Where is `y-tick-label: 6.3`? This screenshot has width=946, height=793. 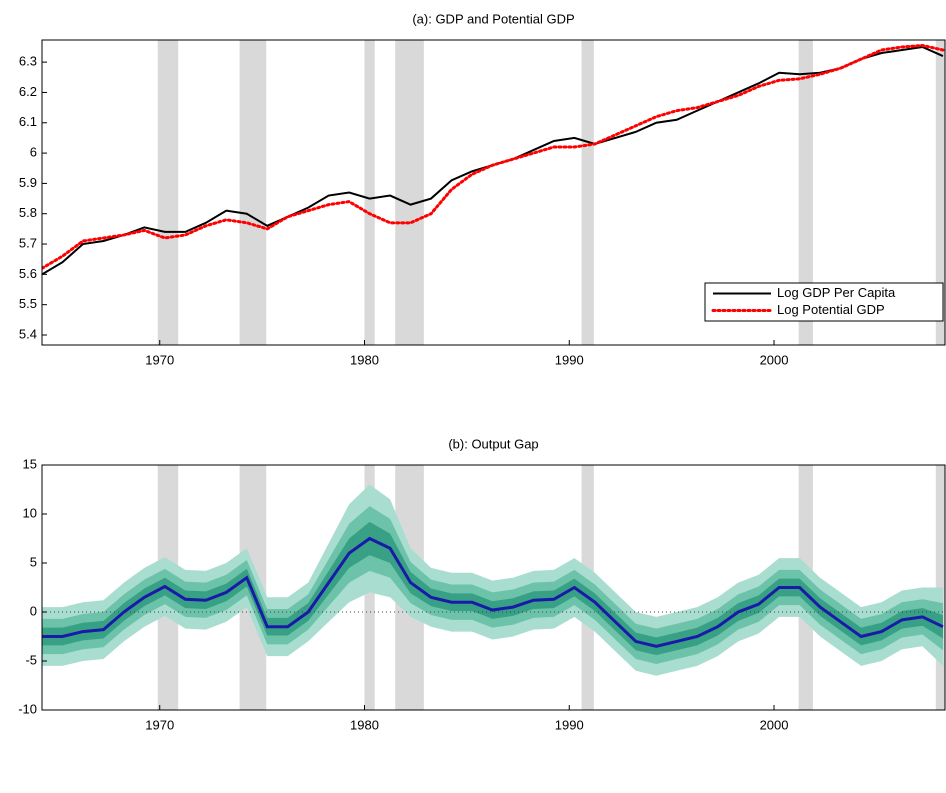 y-tick-label: 6.3 is located at coordinates (28, 61).